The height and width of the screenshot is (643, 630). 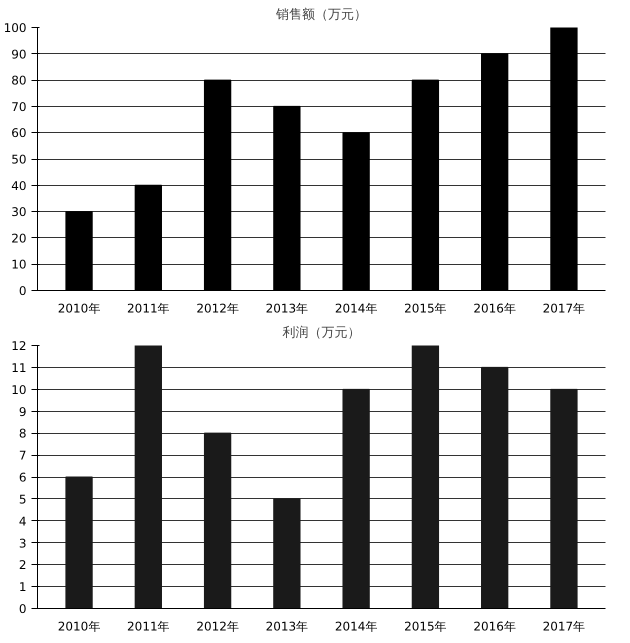 I want to click on y-tick-label: 7, so click(x=22, y=455).